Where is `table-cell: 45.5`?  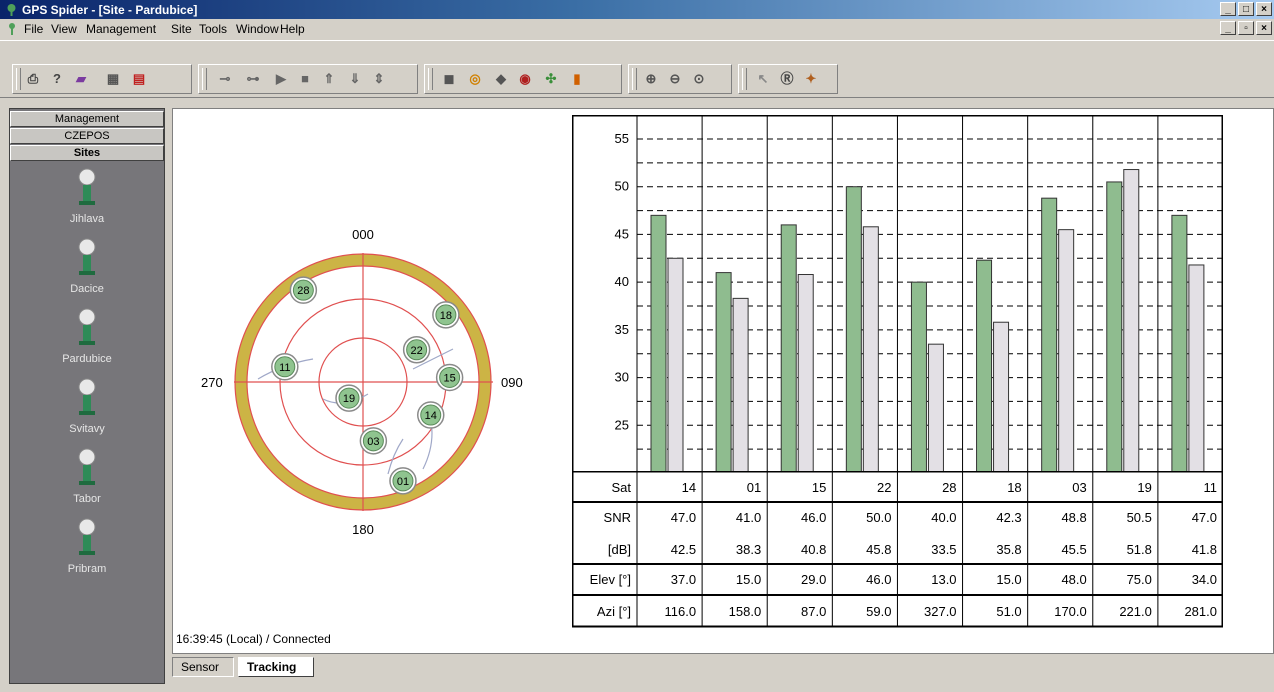 table-cell: 45.5 is located at coordinates (1073, 549).